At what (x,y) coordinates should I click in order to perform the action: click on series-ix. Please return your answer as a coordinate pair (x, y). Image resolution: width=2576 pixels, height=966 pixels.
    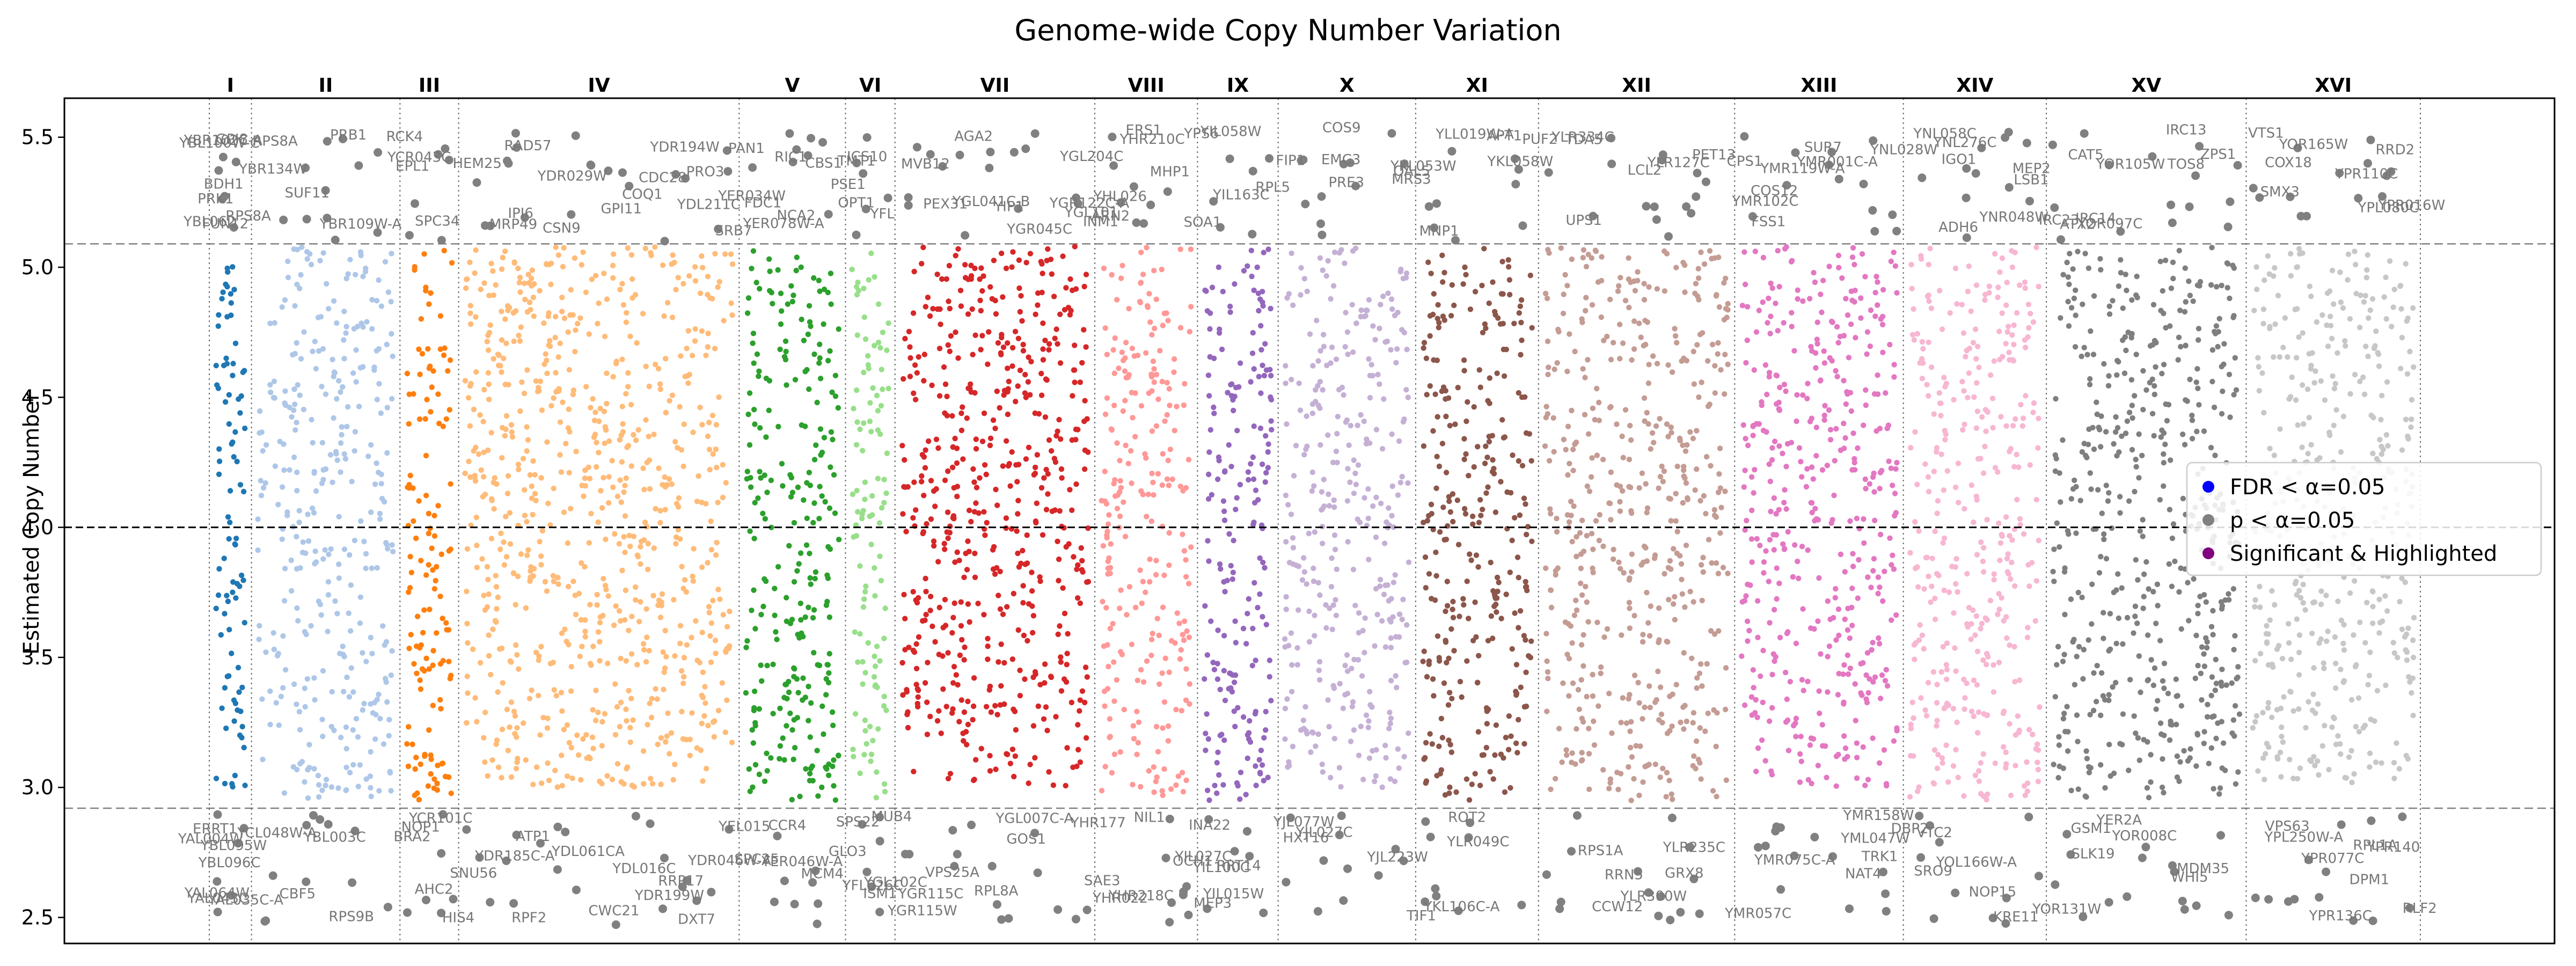
    Looking at the image, I should click on (1238, 535).